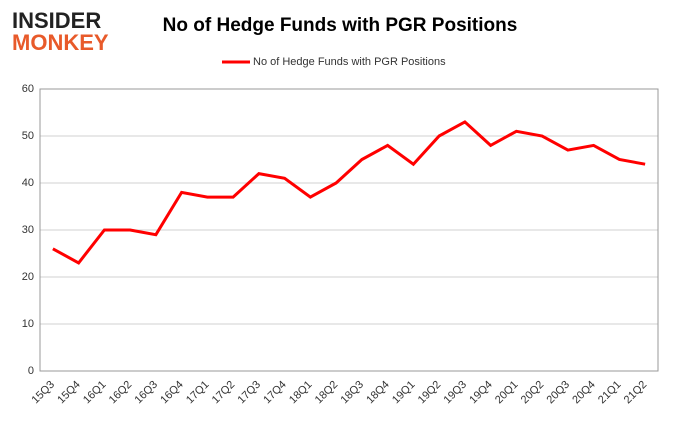  What do you see at coordinates (584, 393) in the screenshot?
I see `x-tick-label: 20Q4` at bounding box center [584, 393].